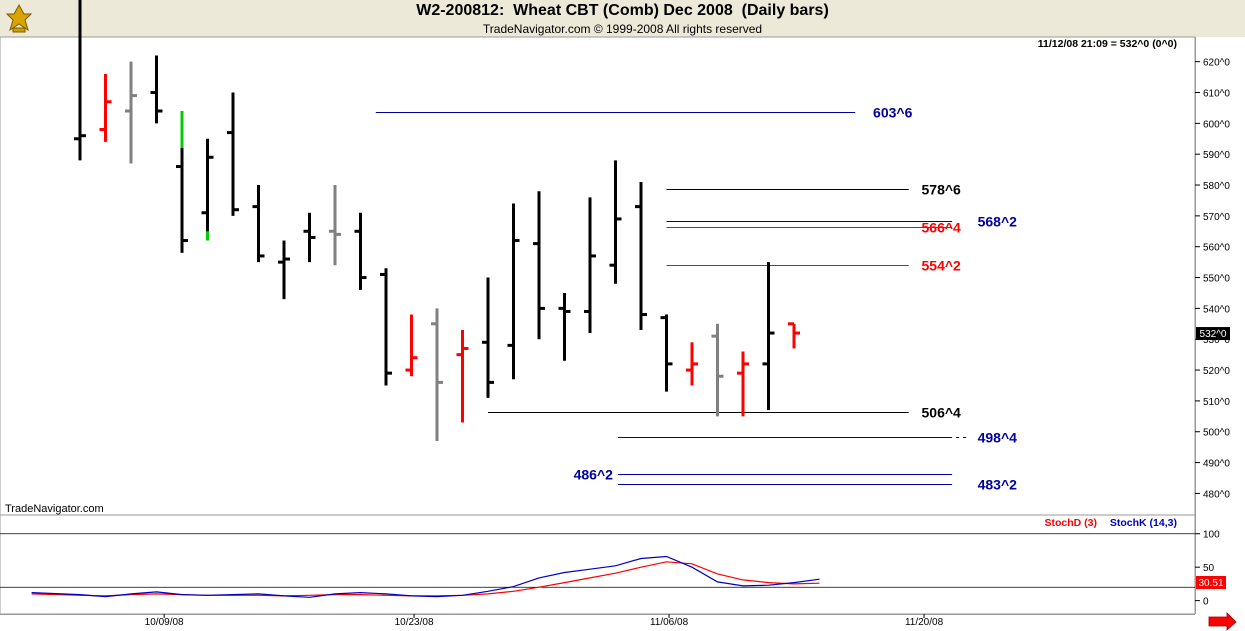  Describe the element at coordinates (1216, 279) in the screenshot. I see `price-tick-label: 550^0` at that location.